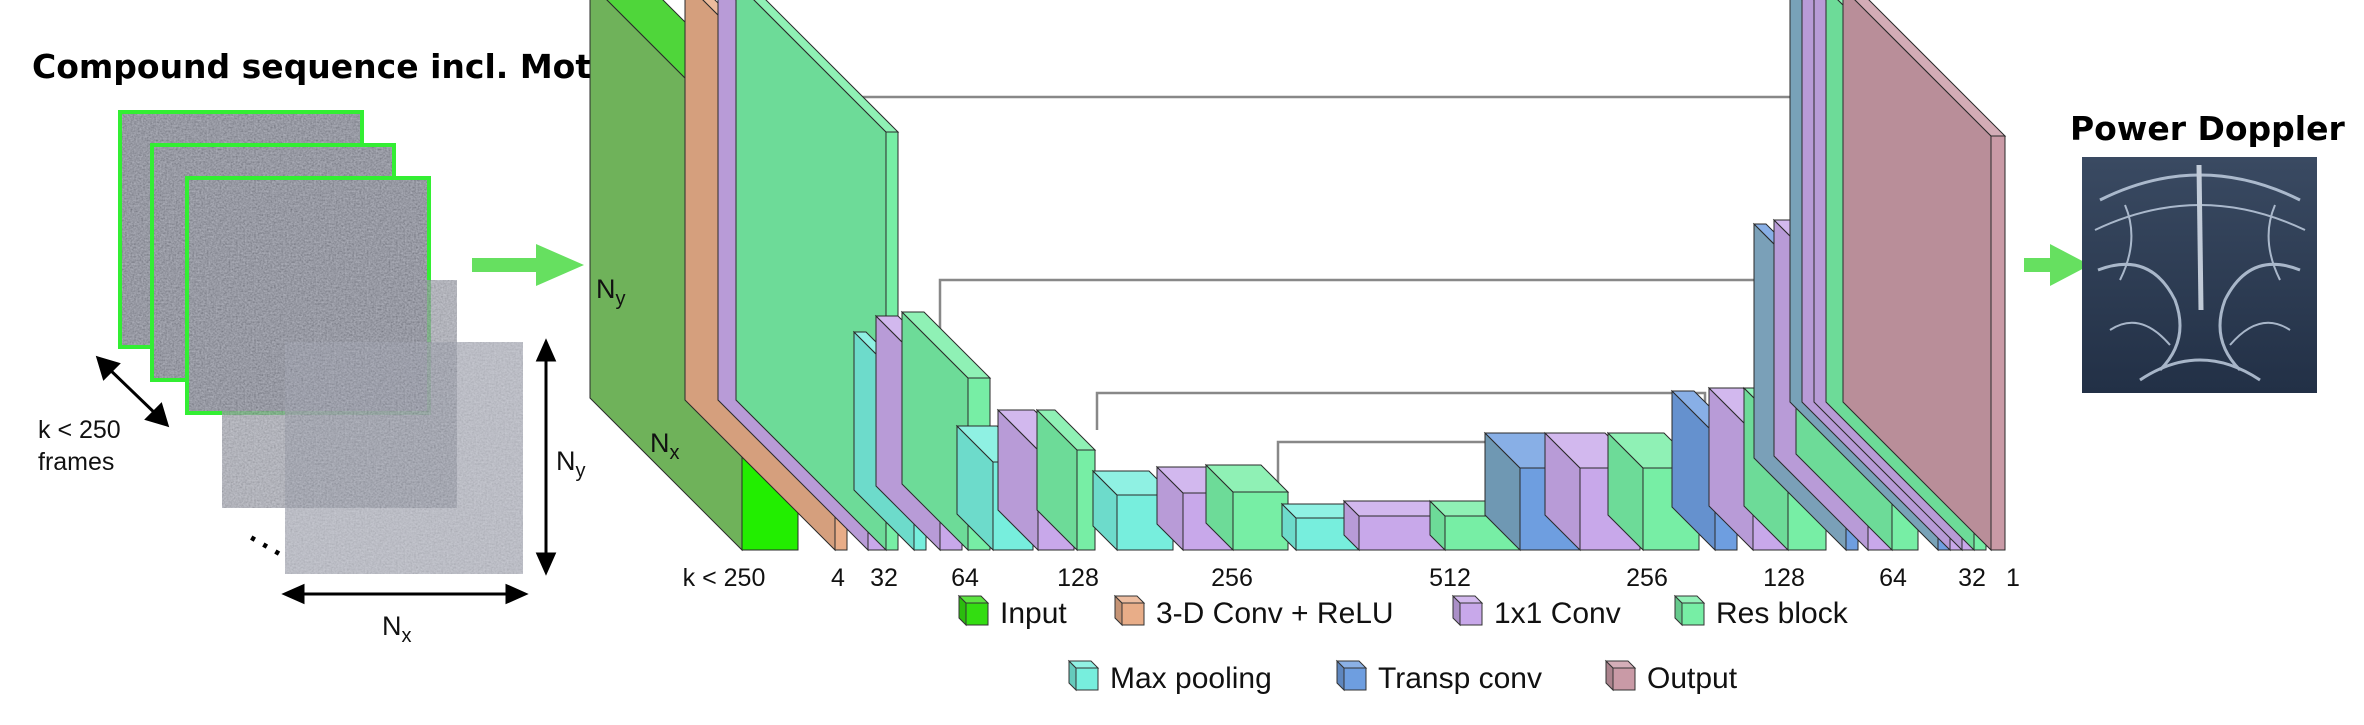  What do you see at coordinates (1033, 613) in the screenshot?
I see `legend-label: Input` at bounding box center [1033, 613].